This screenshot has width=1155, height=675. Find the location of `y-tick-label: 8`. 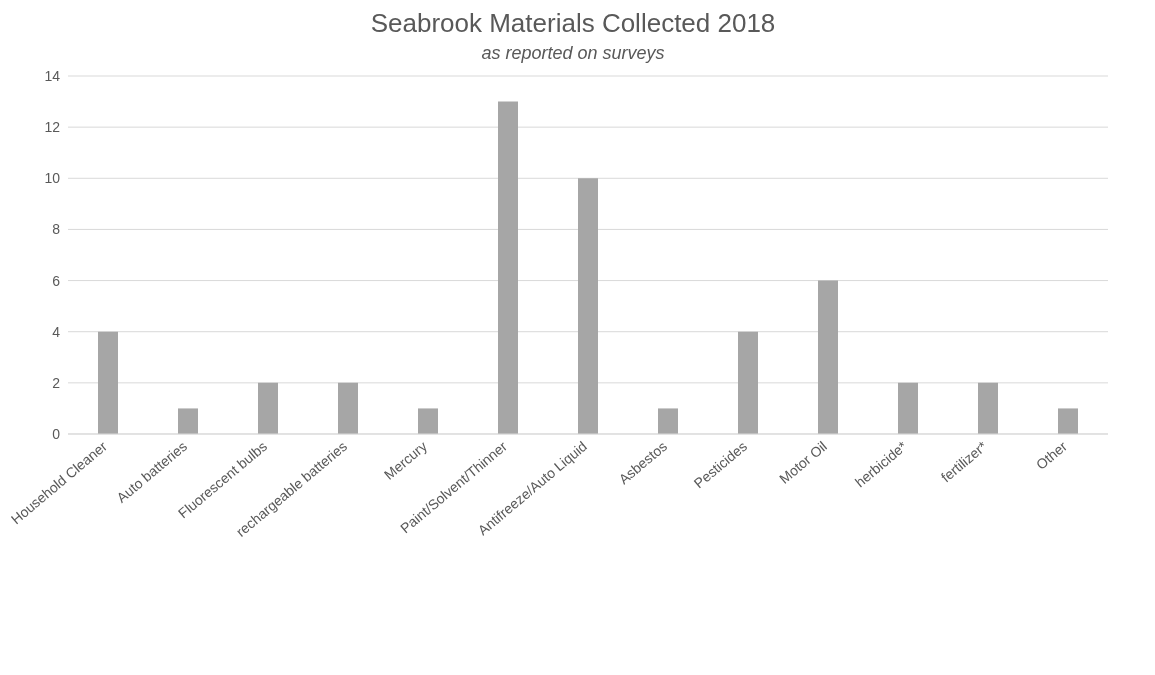

y-tick-label: 8 is located at coordinates (56, 229).